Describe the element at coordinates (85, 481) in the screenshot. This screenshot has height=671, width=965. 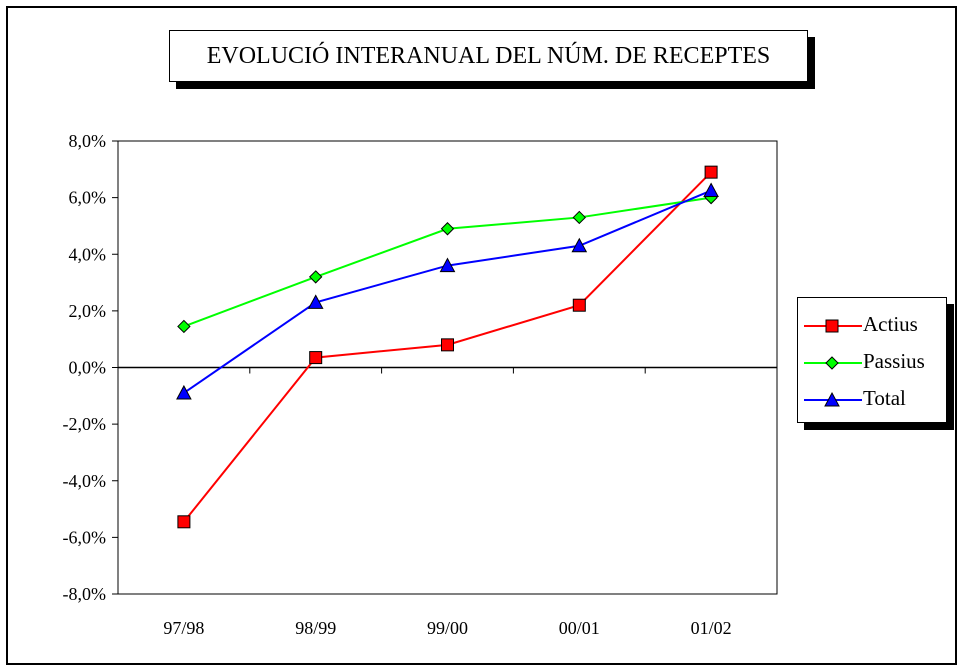
I see `y-tick-label: -4,0%` at that location.